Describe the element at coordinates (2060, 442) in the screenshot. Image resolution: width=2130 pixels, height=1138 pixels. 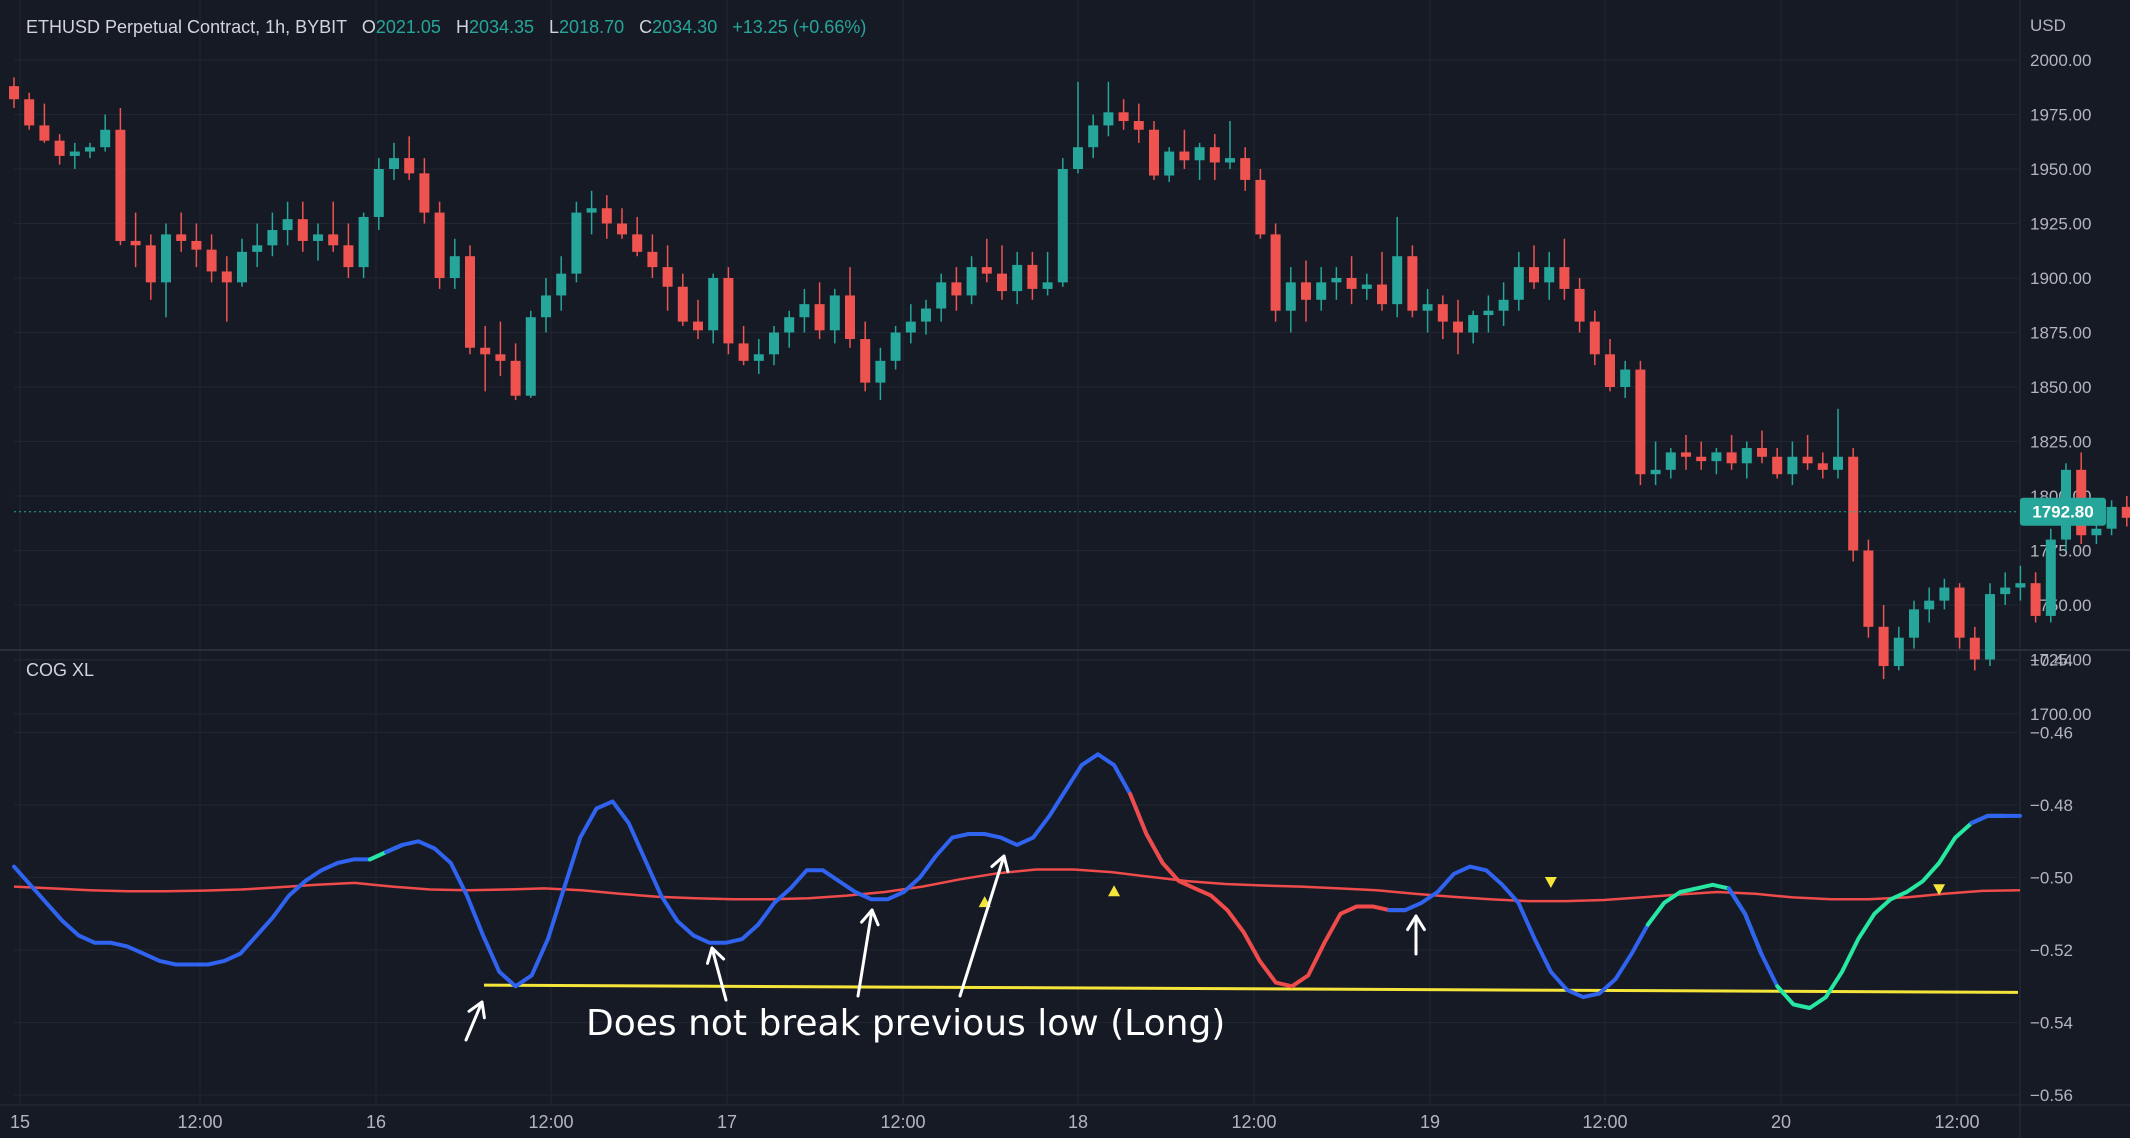
I see `price-tick-label: 1825.00` at that location.